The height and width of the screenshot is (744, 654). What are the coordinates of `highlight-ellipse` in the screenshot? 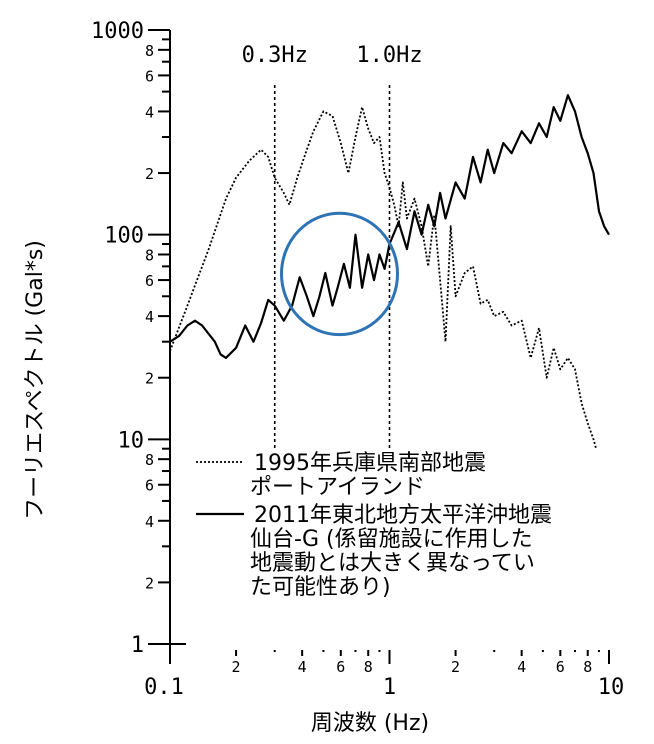 It's located at (339, 274).